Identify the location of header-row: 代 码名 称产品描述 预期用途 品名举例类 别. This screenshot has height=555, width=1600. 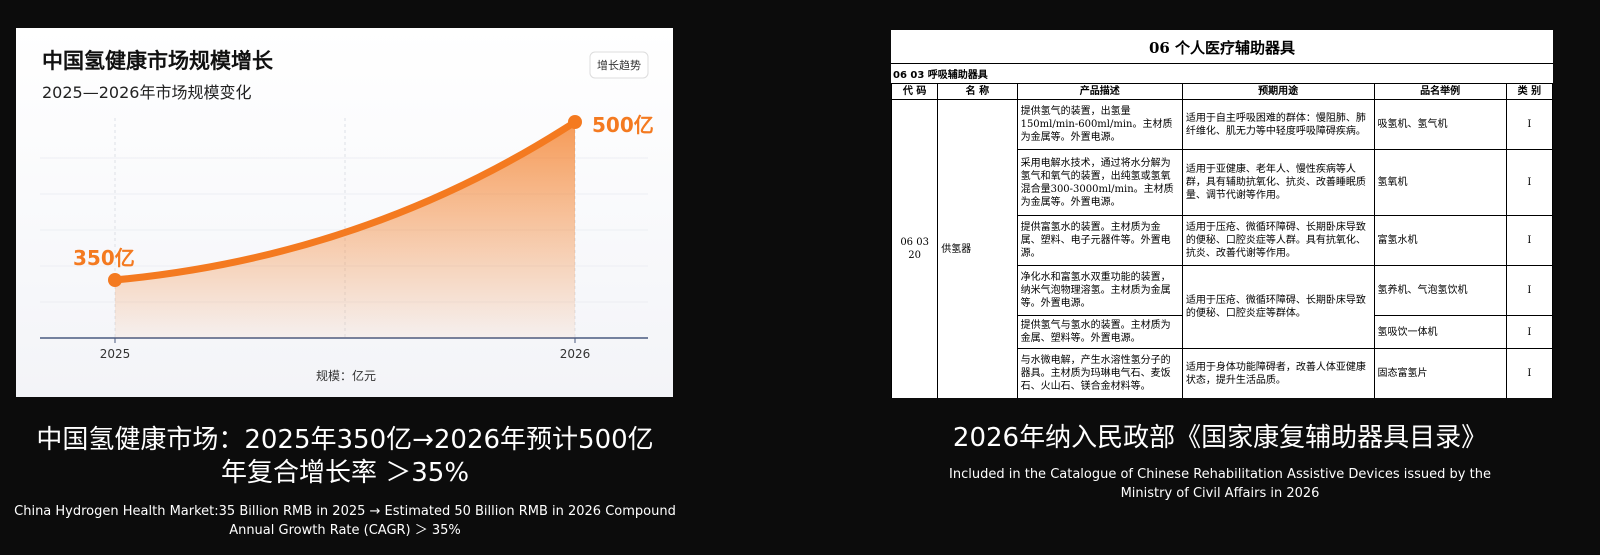
(1222, 91).